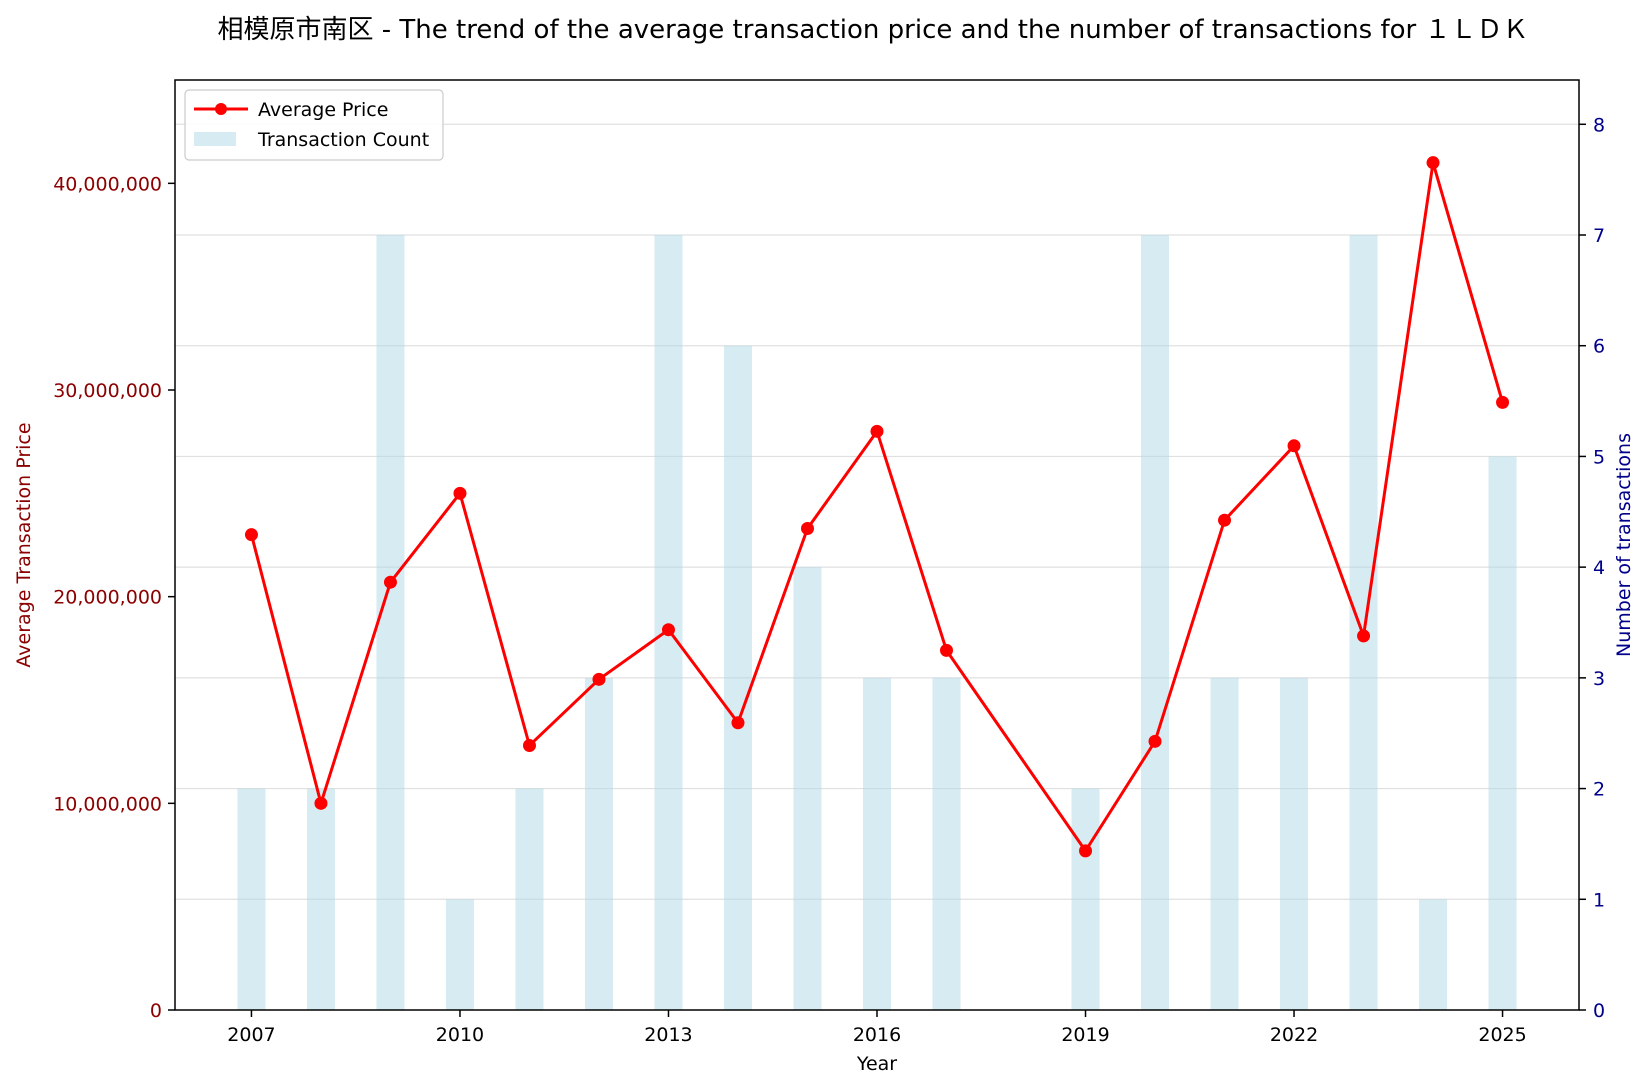 Image resolution: width=1640 pixels, height=1082 pixels. I want to click on y-right-tick-label: 0, so click(1599, 1011).